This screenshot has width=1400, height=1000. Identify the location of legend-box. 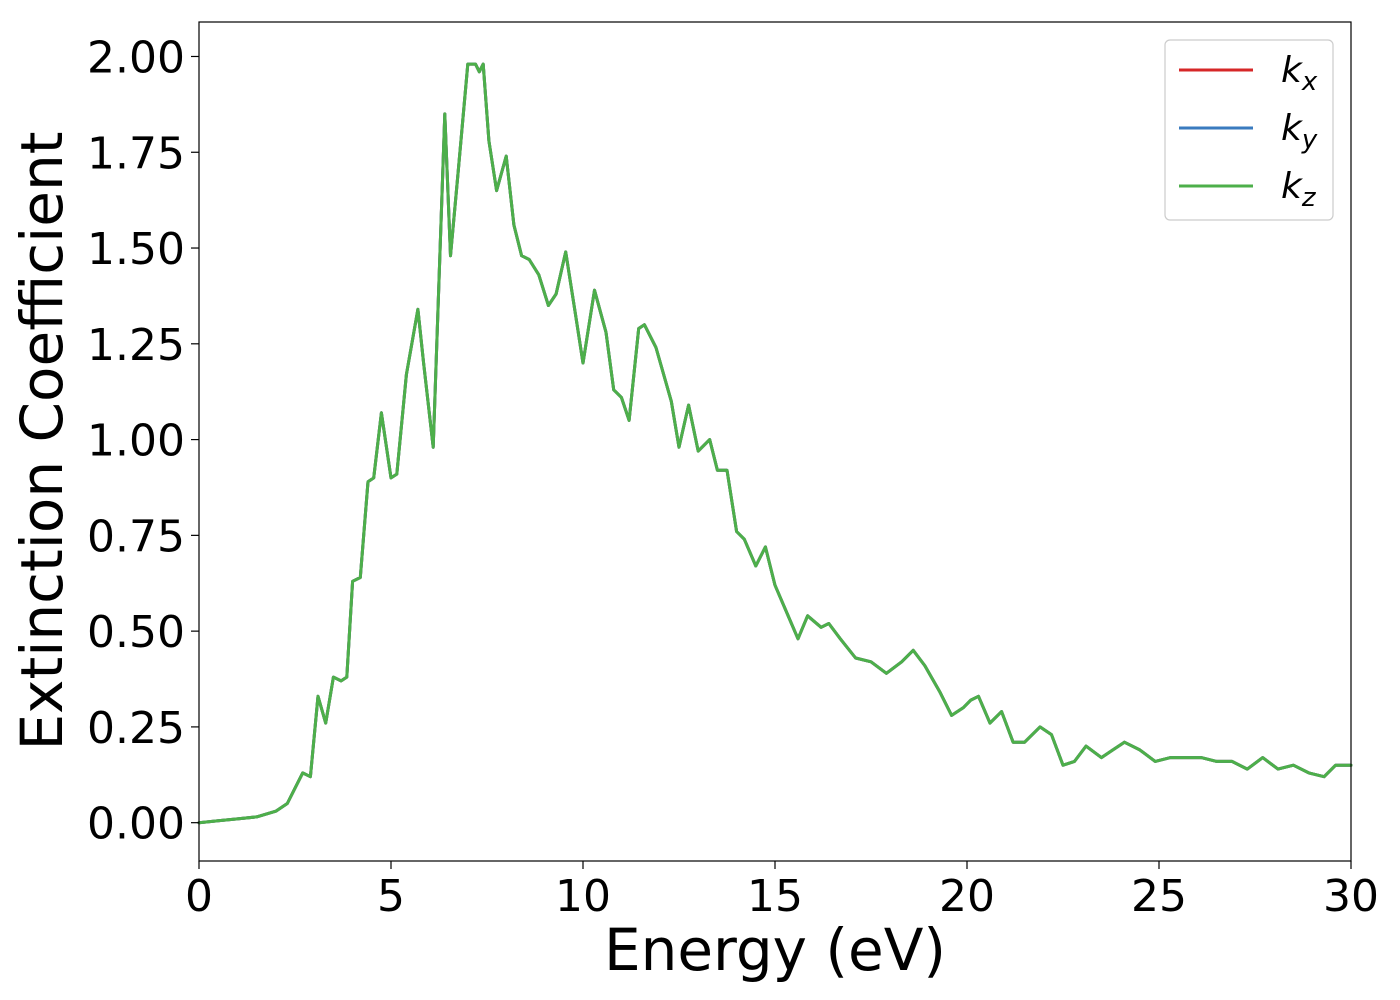
(1249, 130).